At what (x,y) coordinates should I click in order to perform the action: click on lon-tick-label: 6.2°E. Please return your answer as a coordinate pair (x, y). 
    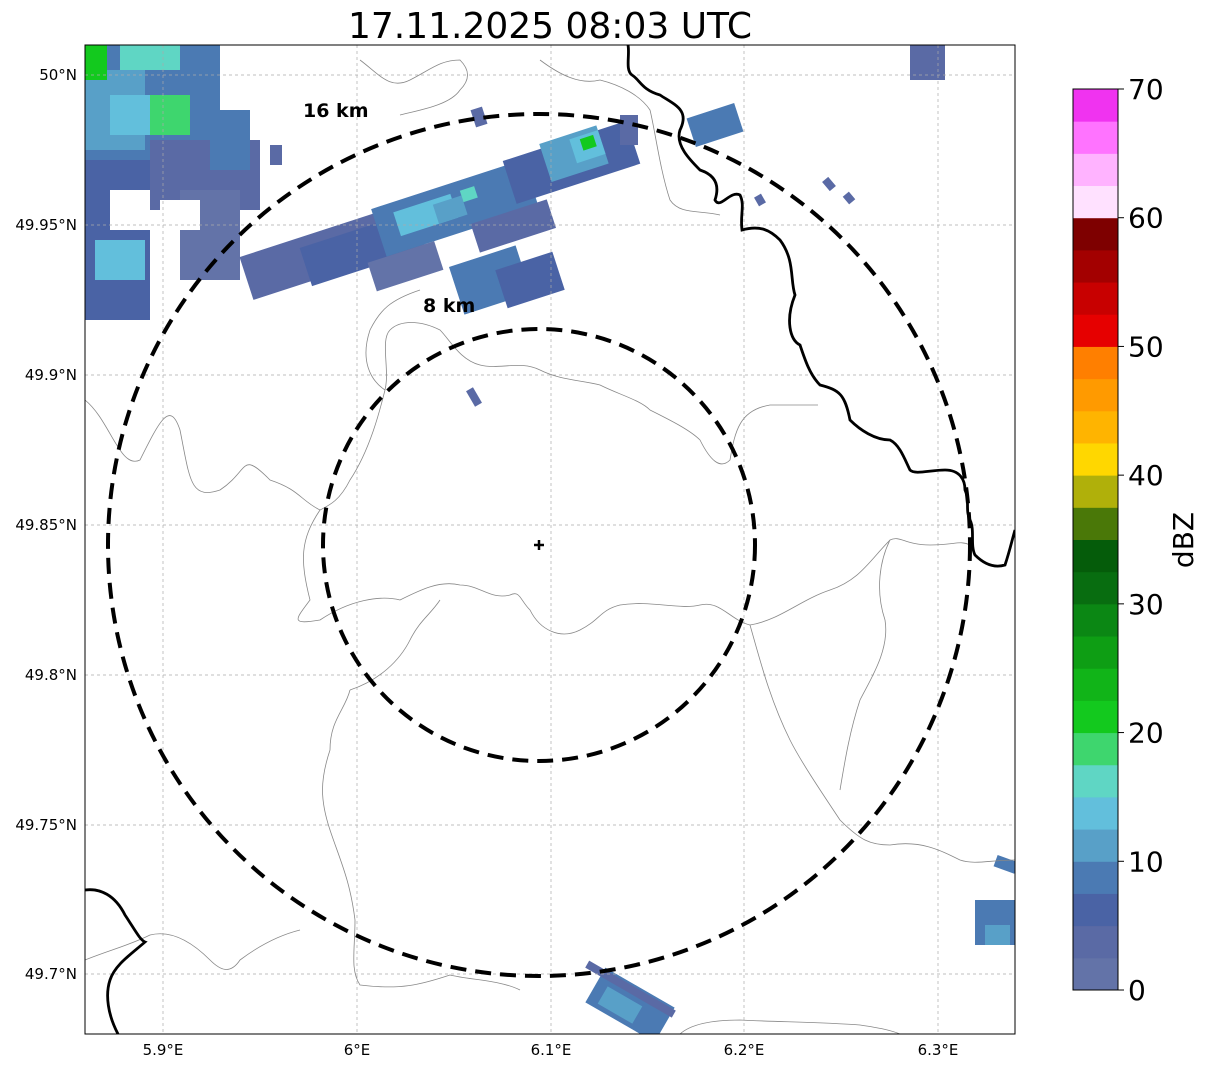
    Looking at the image, I should click on (744, 1050).